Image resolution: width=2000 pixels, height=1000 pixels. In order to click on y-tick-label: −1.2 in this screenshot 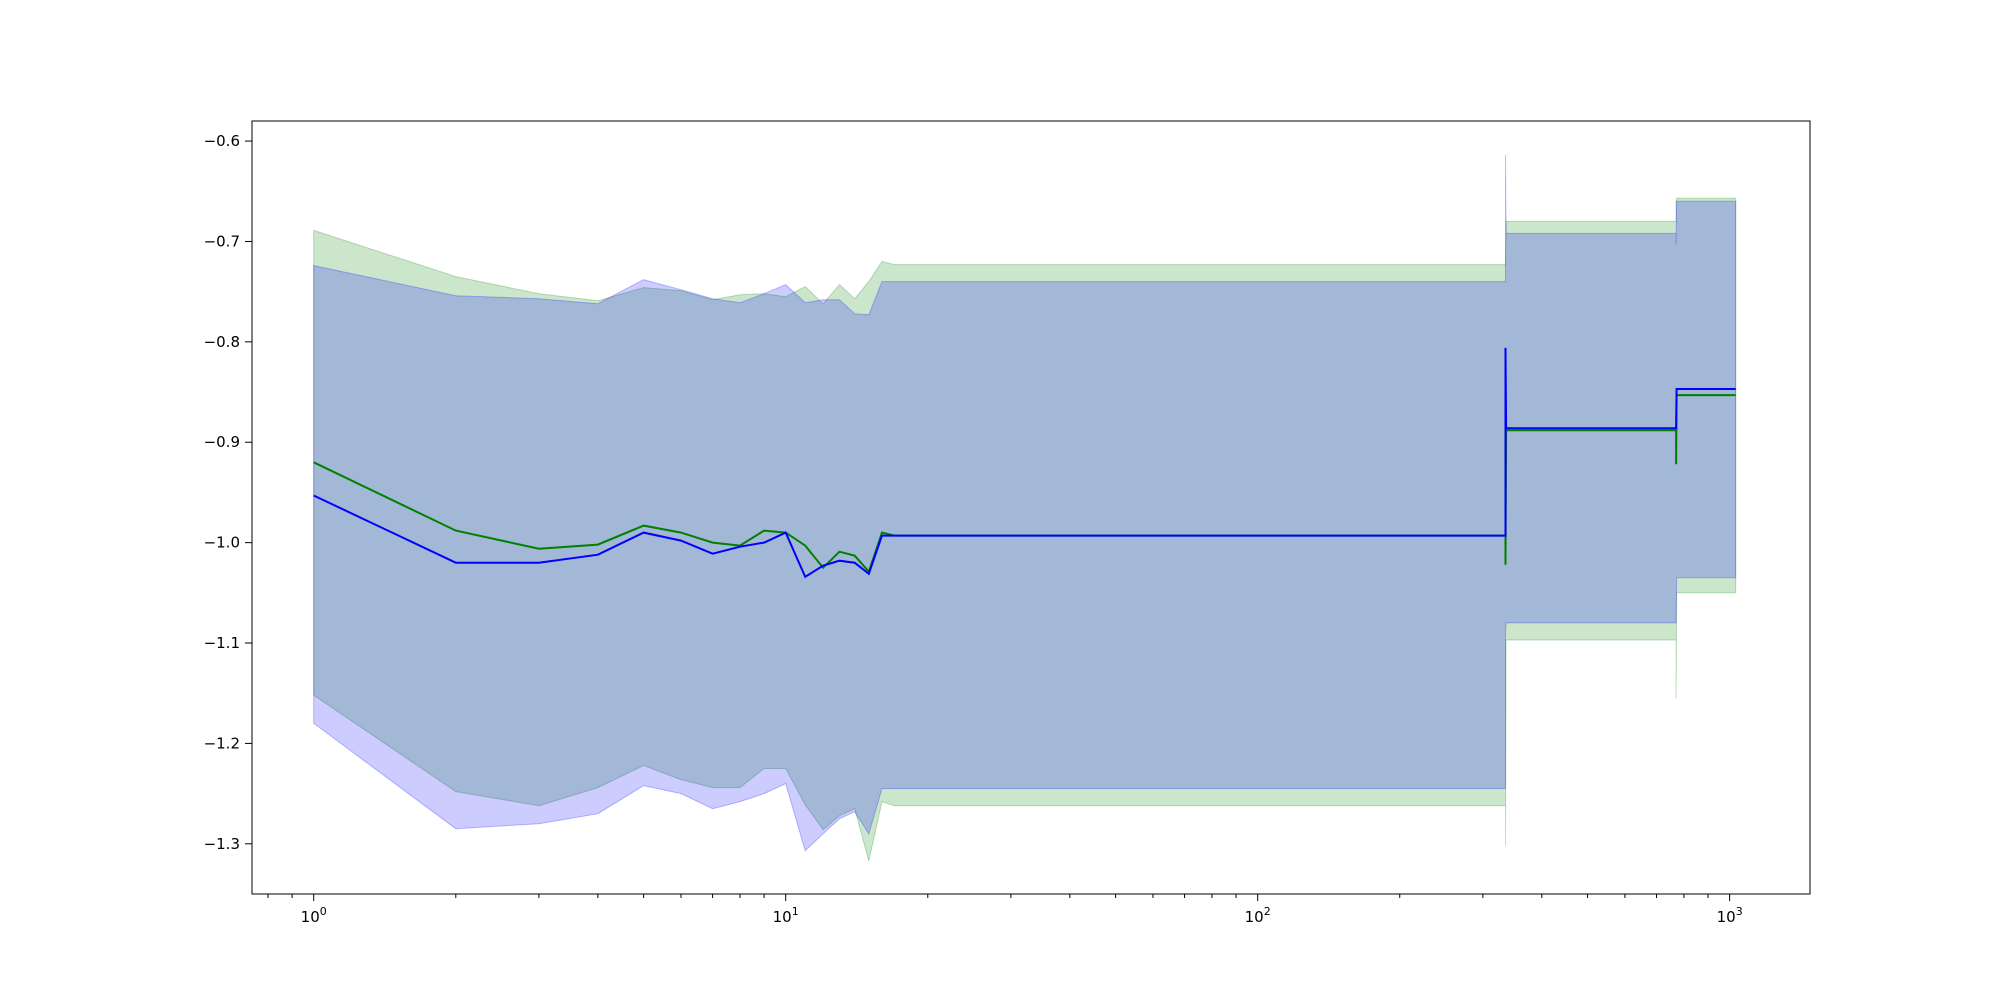, I will do `click(222, 743)`.